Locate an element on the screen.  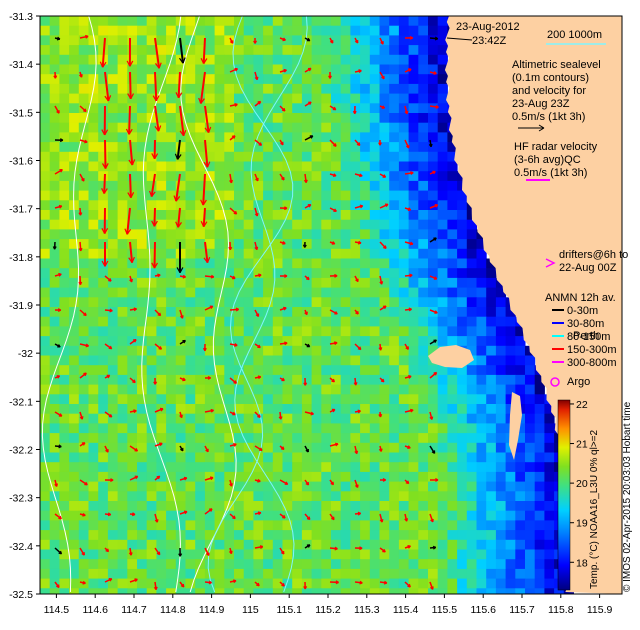
colorbar-ticks: 18 19 20 21 22 is located at coordinates (579, 484).